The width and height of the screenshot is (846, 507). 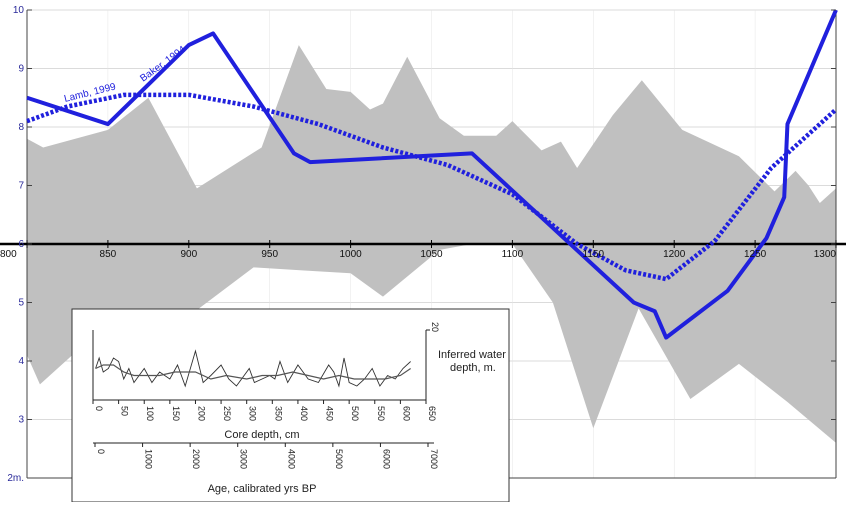 What do you see at coordinates (21, 303) in the screenshot?
I see `y-tick-label: 5` at bounding box center [21, 303].